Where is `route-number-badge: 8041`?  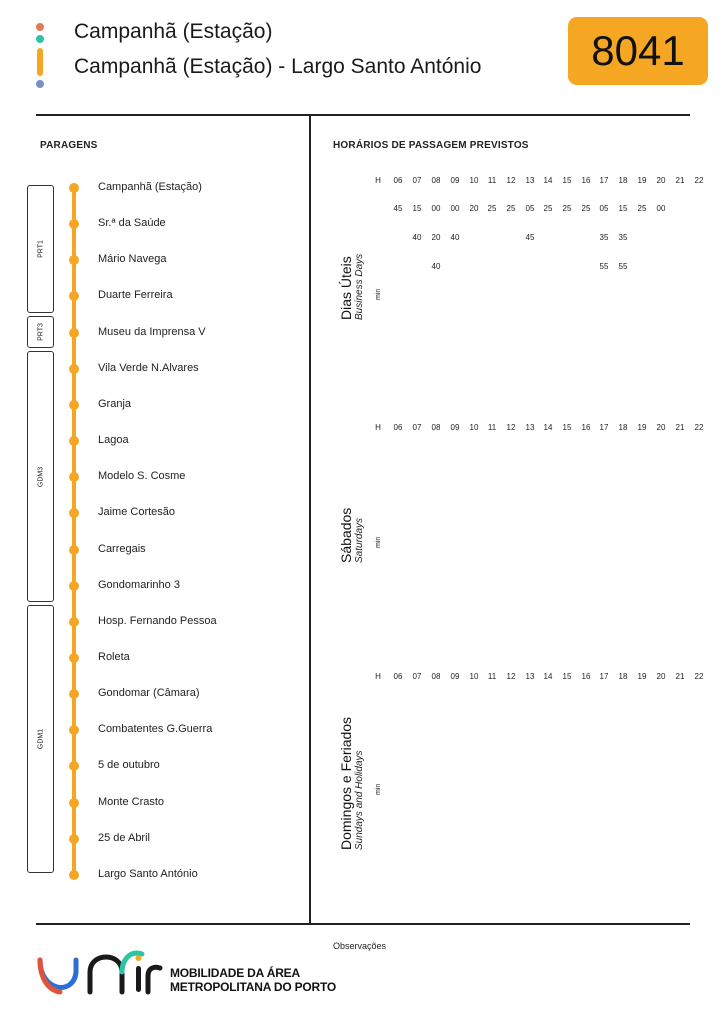 route-number-badge: 8041 is located at coordinates (638, 51).